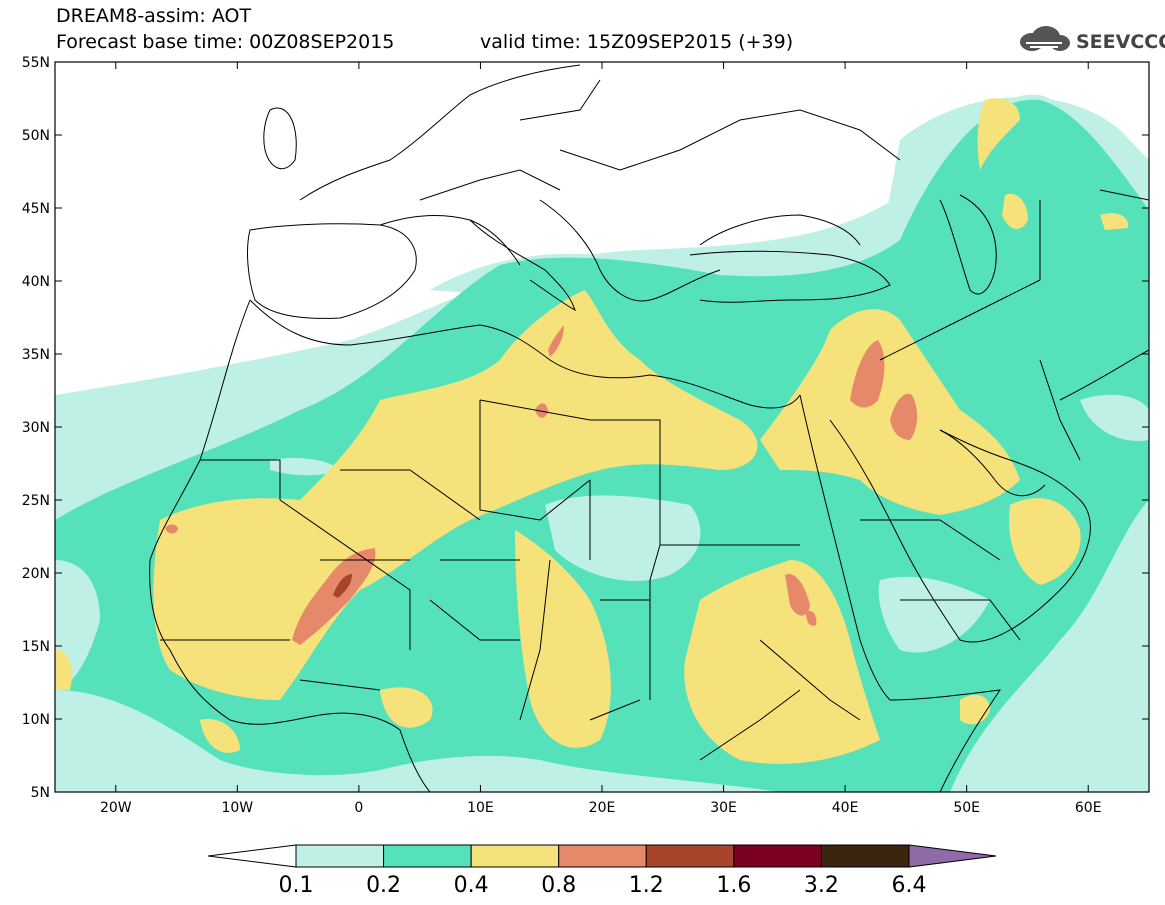 Image resolution: width=1165 pixels, height=905 pixels. Describe the element at coordinates (733, 885) in the screenshot. I see `colorbar-label: 1.6` at that location.